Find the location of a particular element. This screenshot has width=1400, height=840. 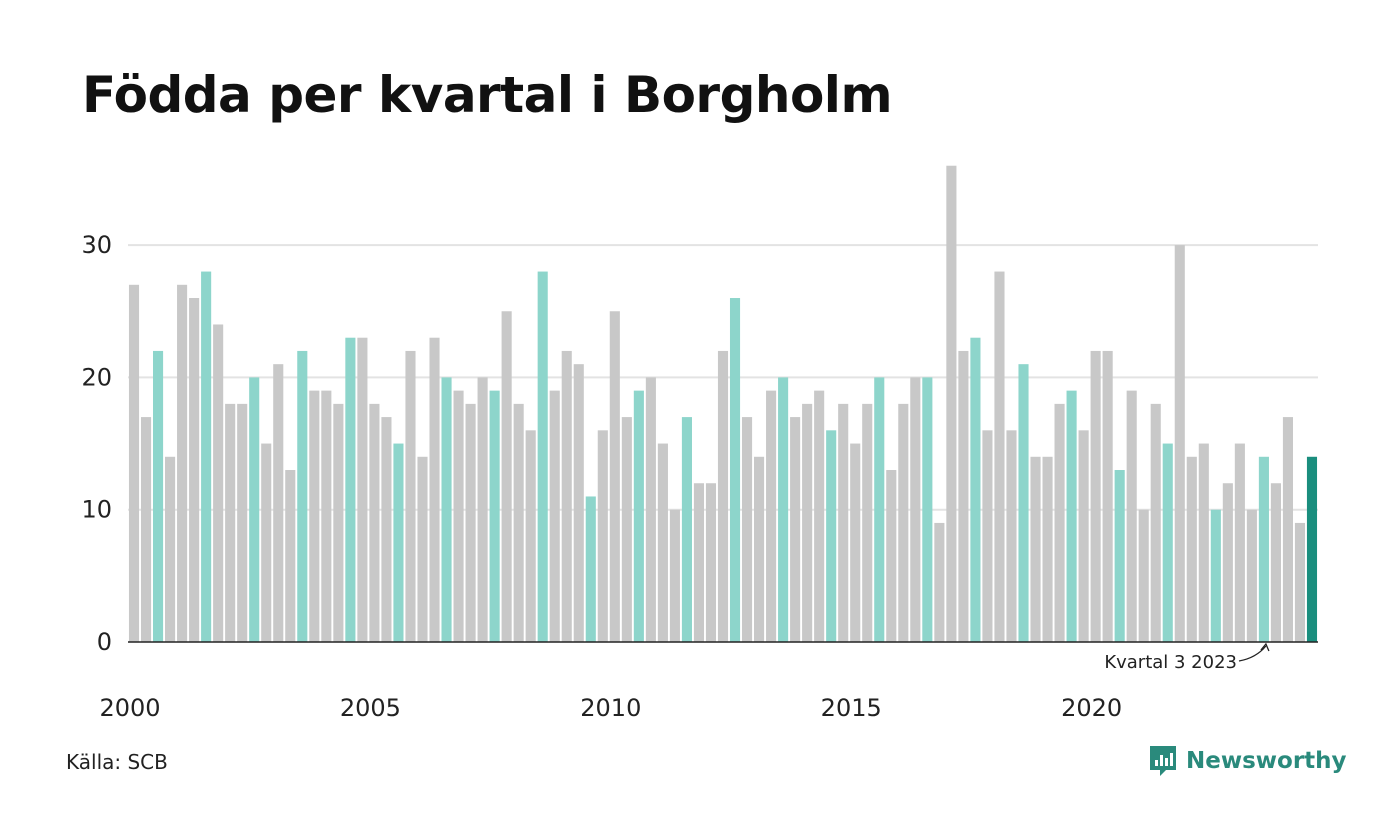

y-tick-label: 10 is located at coordinates (96, 510).